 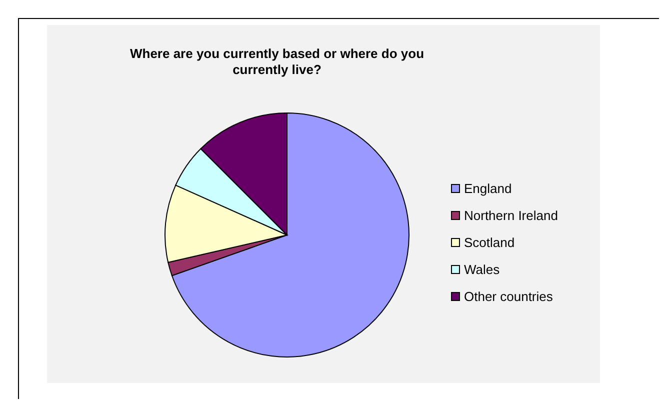 What do you see at coordinates (508, 296) in the screenshot?
I see `legend-label: Other countries` at bounding box center [508, 296].